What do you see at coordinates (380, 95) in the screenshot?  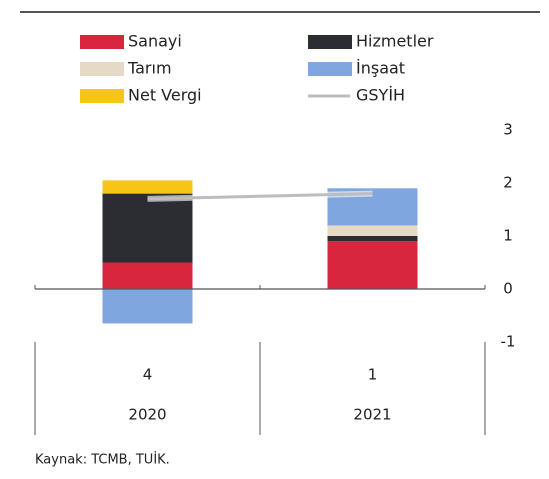 I see `legend-label: GSYİH` at bounding box center [380, 95].